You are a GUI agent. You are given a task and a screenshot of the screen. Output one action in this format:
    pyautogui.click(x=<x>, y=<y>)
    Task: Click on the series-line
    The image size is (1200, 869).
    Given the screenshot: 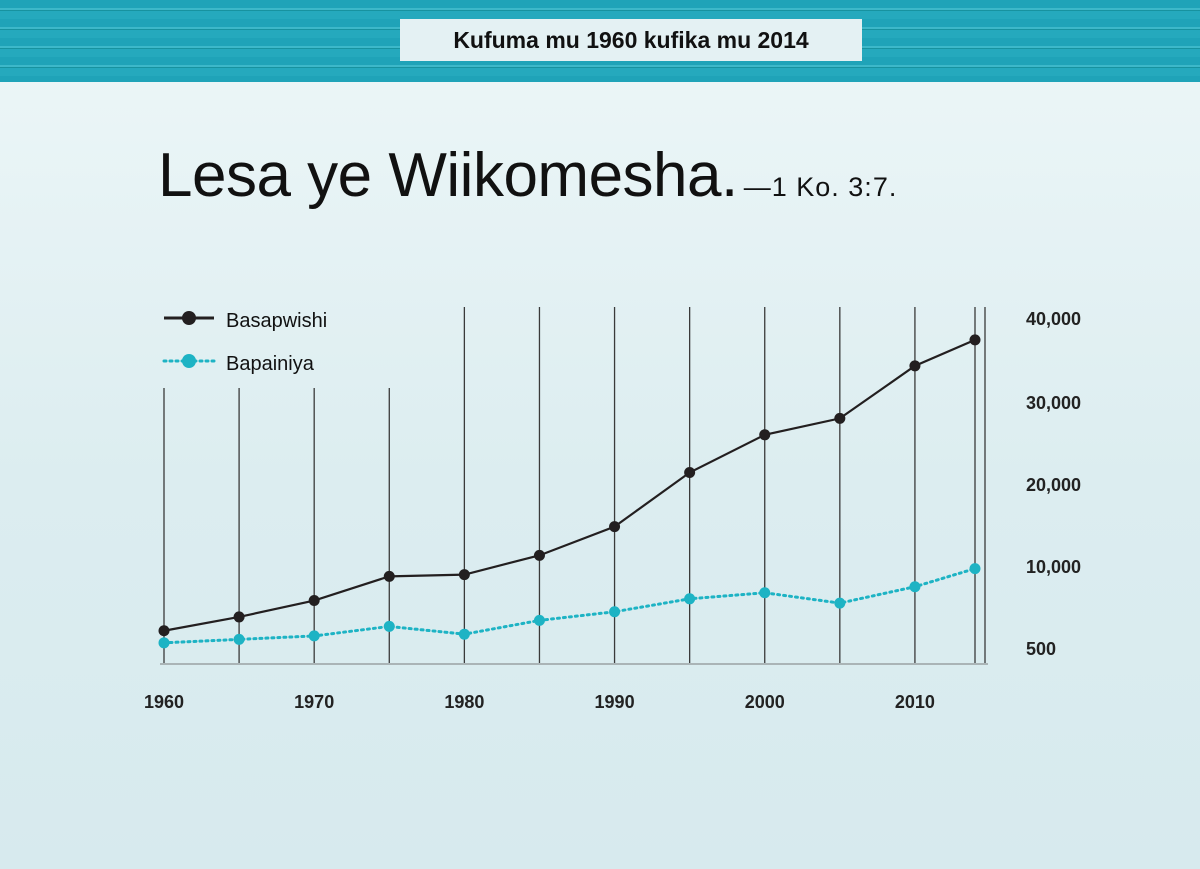 What is the action you would take?
    pyautogui.click(x=569, y=606)
    